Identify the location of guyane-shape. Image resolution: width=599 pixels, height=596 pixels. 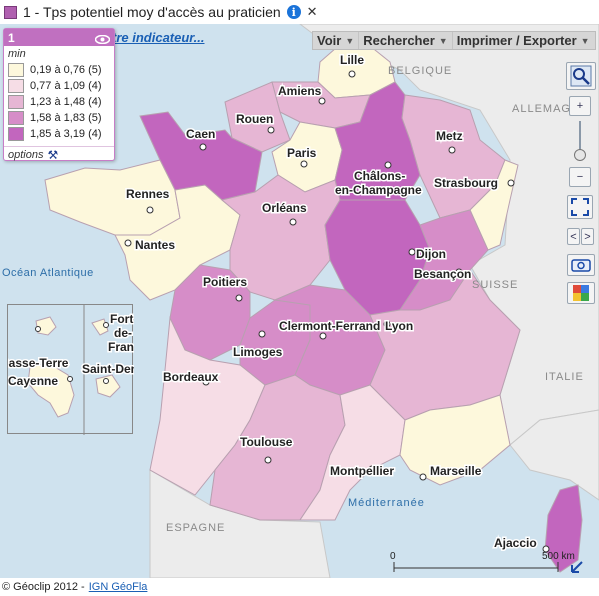
(51, 390).